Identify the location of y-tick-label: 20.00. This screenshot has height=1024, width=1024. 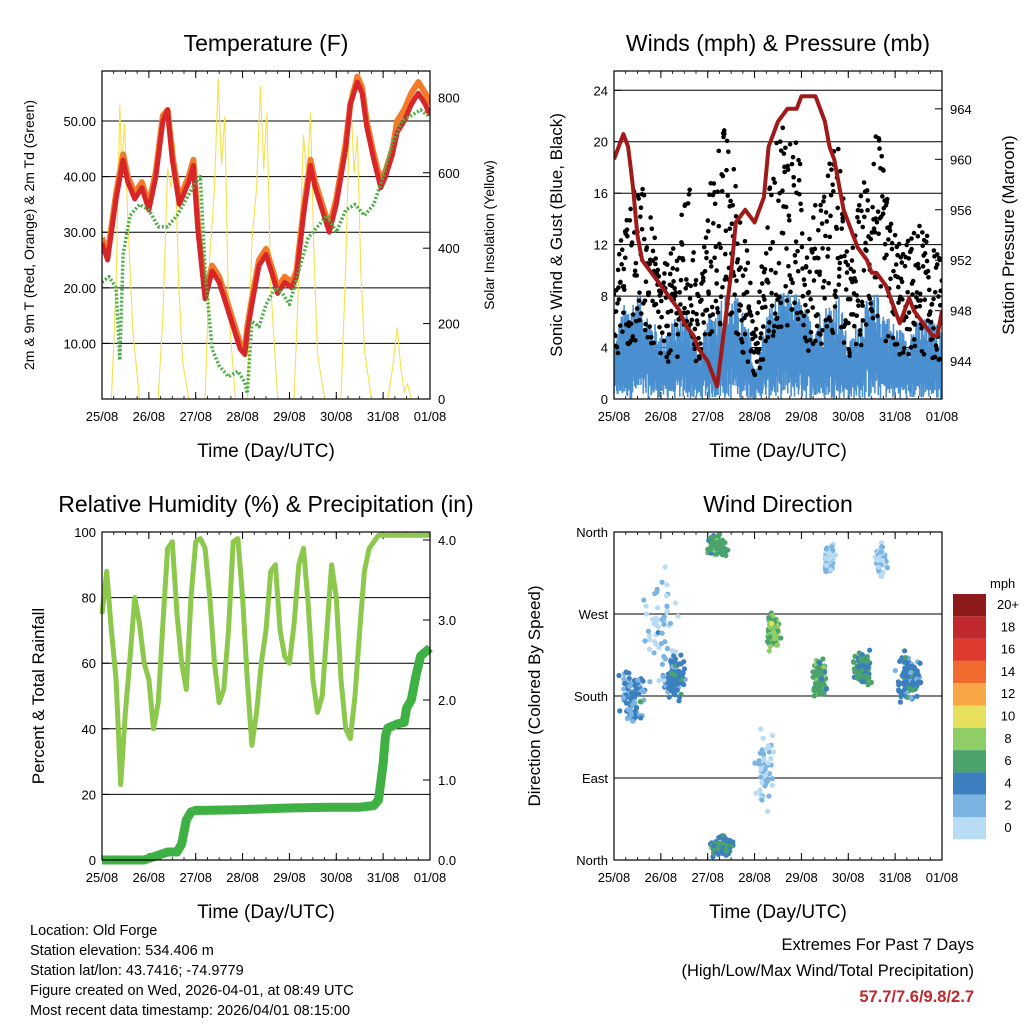
(79, 288).